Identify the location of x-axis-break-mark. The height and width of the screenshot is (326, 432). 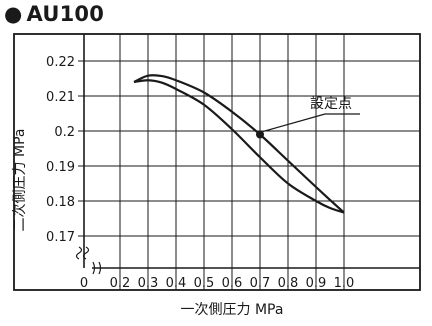
(97, 268).